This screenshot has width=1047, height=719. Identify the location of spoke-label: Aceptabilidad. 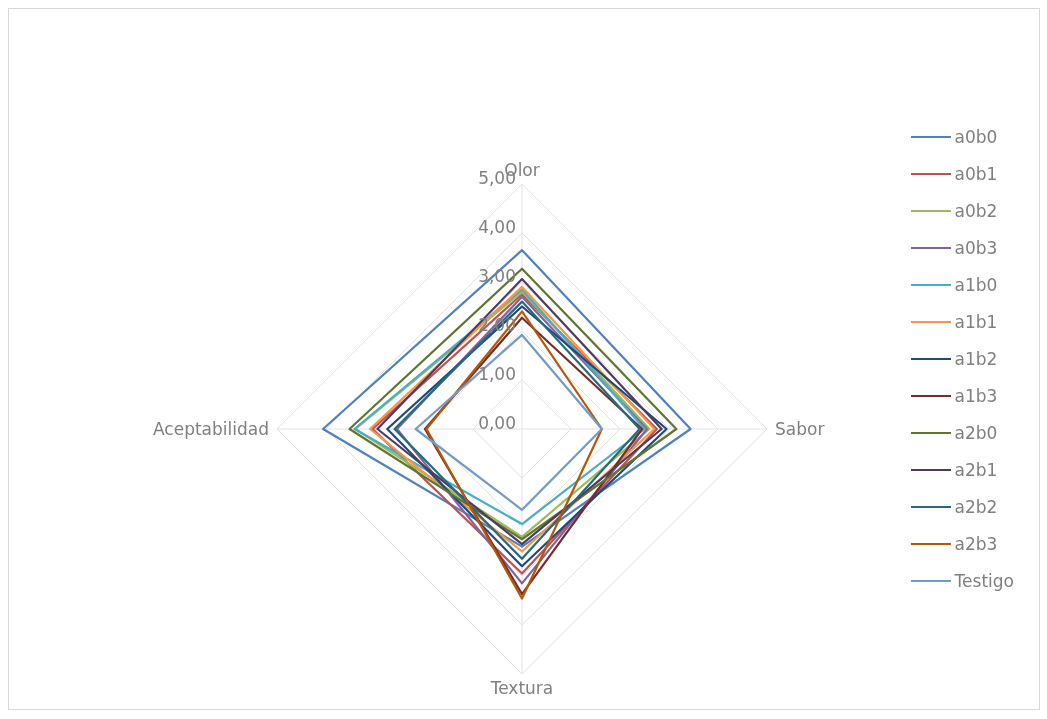
(211, 429).